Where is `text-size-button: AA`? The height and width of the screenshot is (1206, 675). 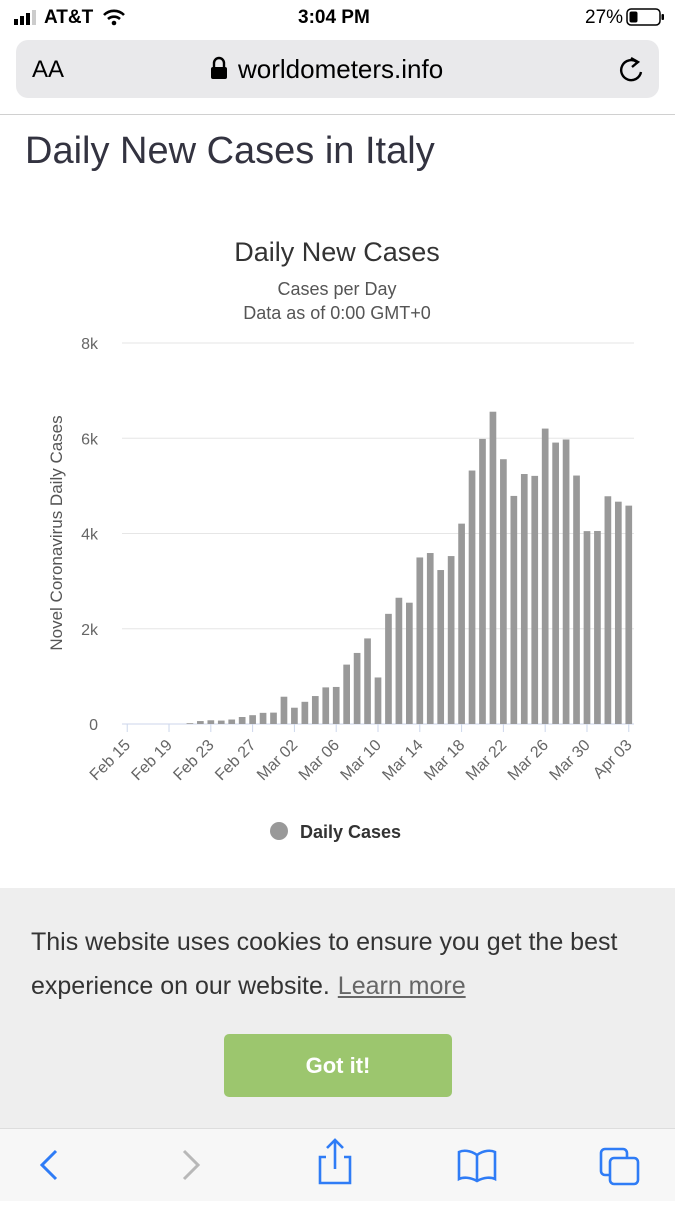 text-size-button: AA is located at coordinates (48, 69).